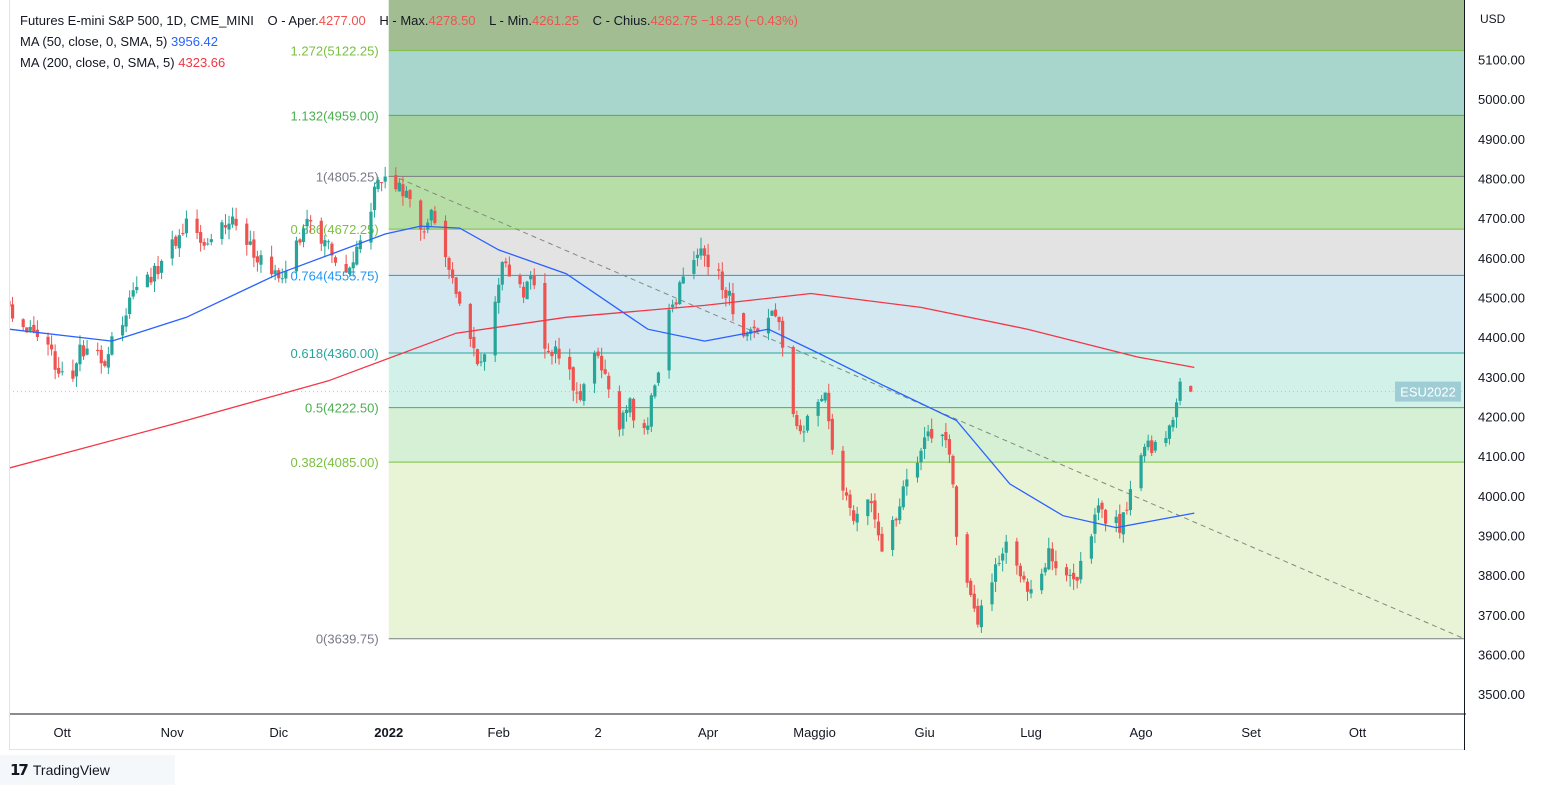 The height and width of the screenshot is (785, 1558). Describe the element at coordinates (1501, 139) in the screenshot. I see `y-tick-label: 4900.00` at that location.